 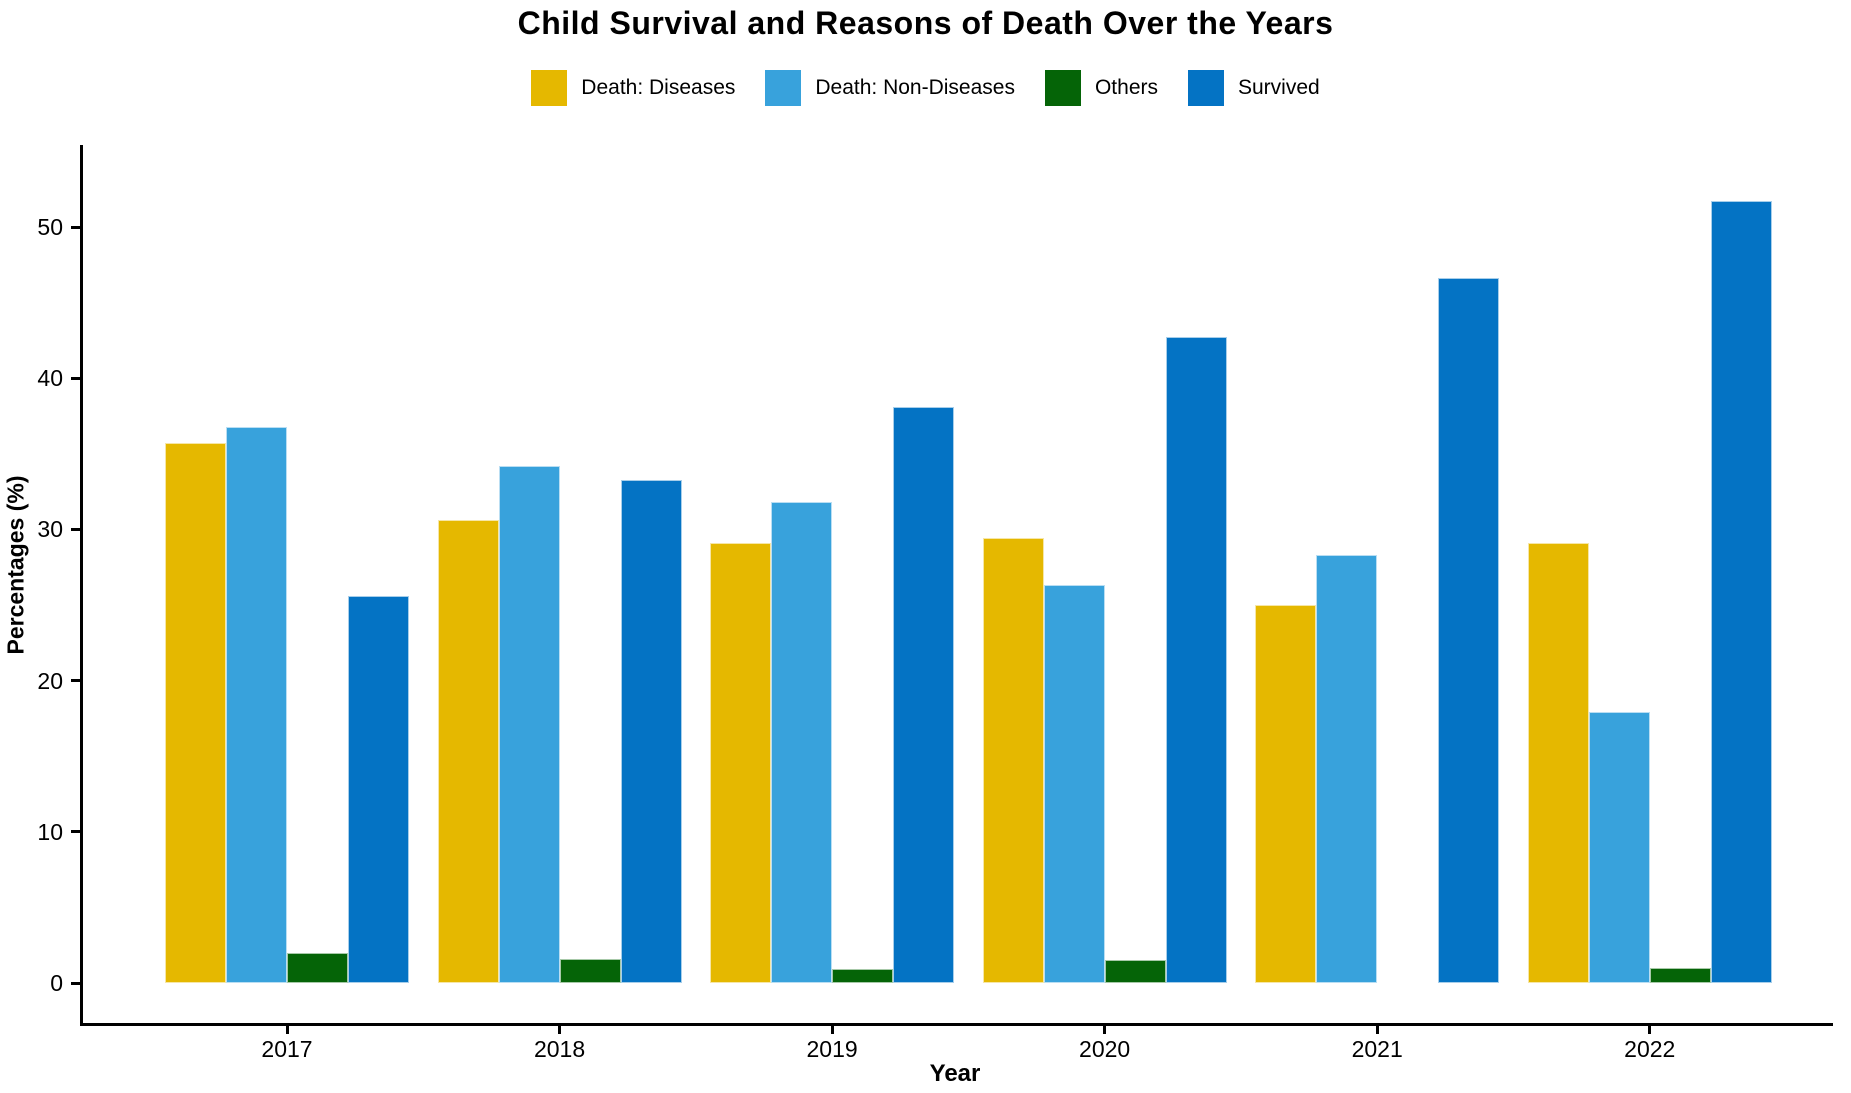 What do you see at coordinates (1377, 1049) in the screenshot?
I see `x-tick-label-2021: 2021` at bounding box center [1377, 1049].